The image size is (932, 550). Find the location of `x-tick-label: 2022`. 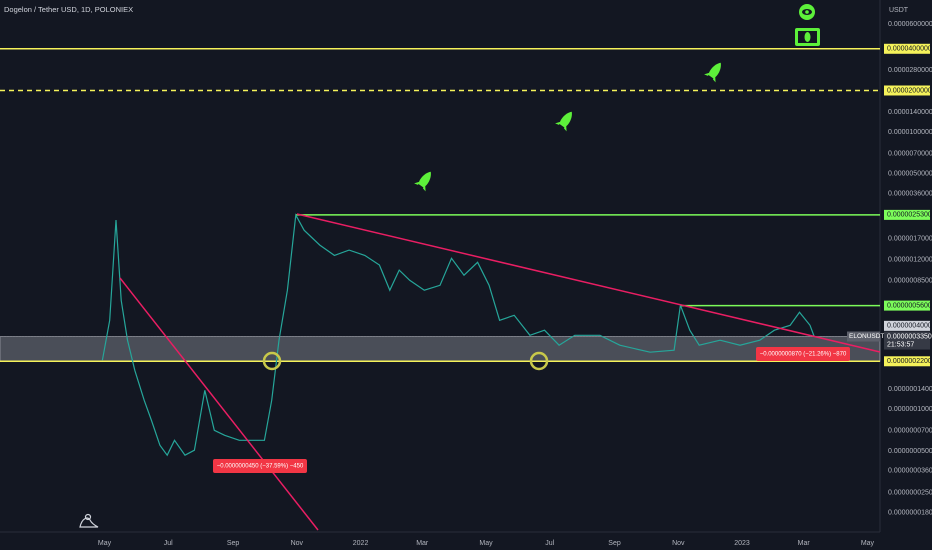

x-tick-label: 2022 is located at coordinates (361, 543).